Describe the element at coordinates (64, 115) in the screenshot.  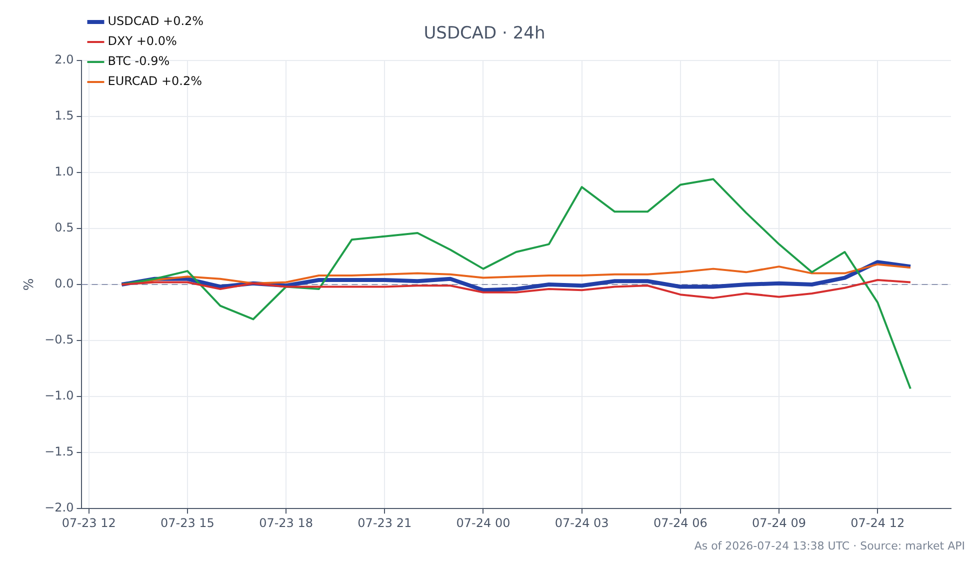
I see `y-tick-label: 1.5` at that location.